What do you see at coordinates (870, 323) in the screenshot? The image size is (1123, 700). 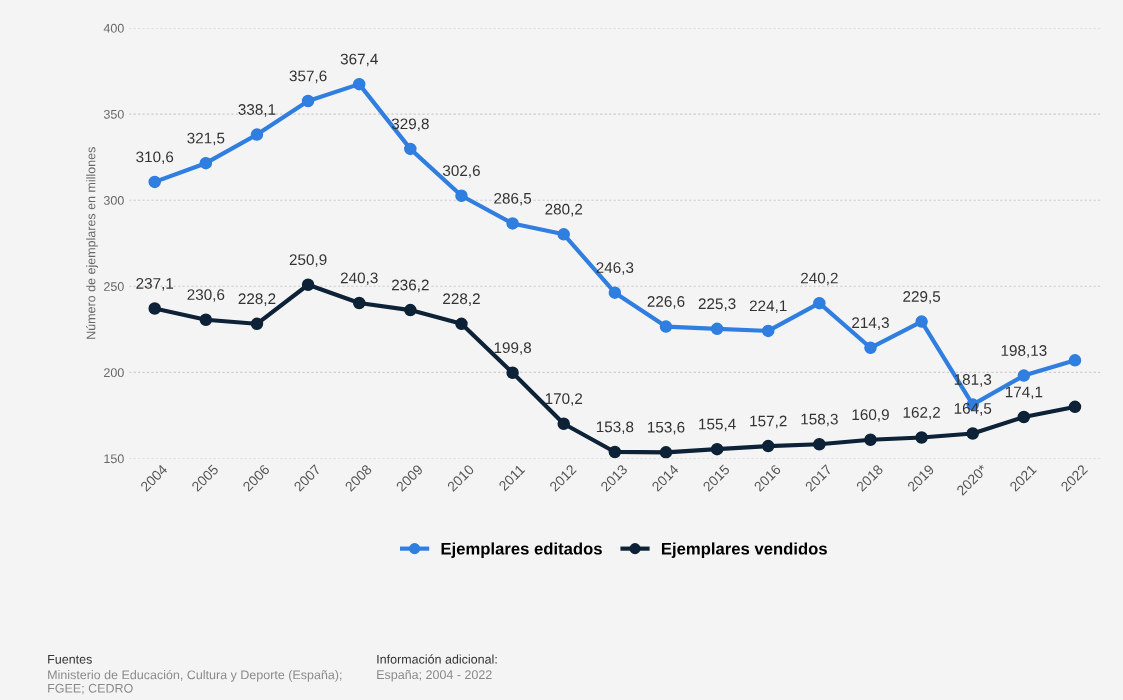 I see `data-label: 214,3` at bounding box center [870, 323].